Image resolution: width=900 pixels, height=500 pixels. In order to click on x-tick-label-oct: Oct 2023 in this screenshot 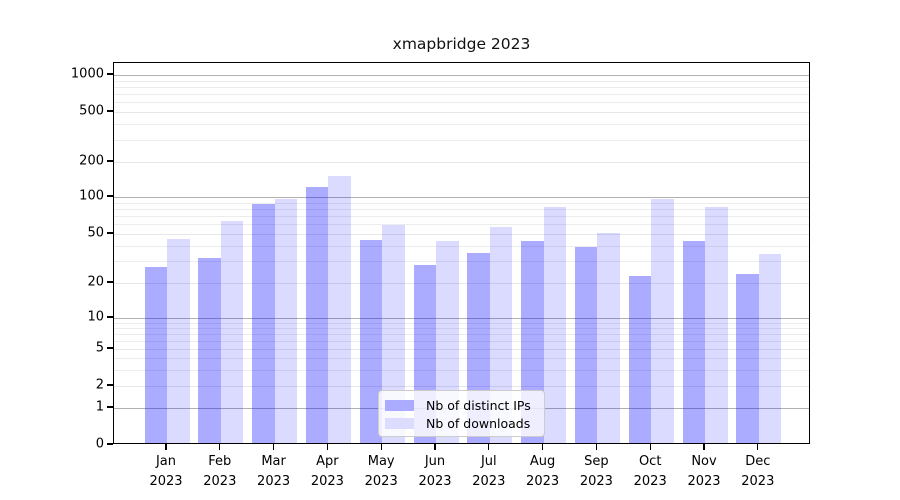, I will do `click(650, 472)`.